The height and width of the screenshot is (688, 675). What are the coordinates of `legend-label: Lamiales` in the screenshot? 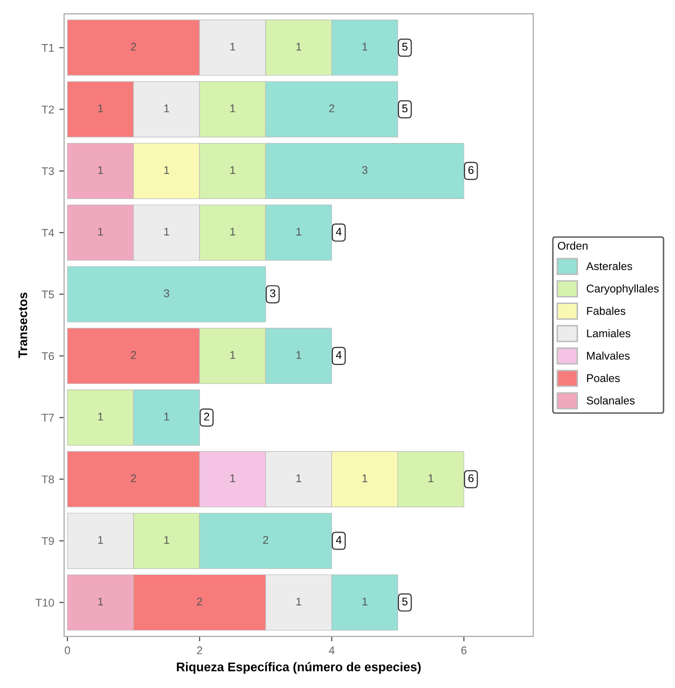 It's located at (608, 333).